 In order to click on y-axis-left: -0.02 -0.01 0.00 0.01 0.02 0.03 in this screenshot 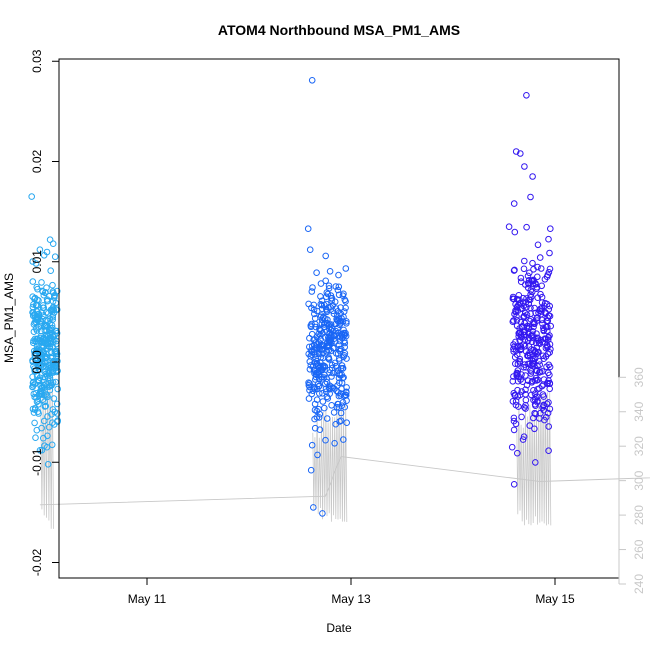, I will do `click(44, 312)`.